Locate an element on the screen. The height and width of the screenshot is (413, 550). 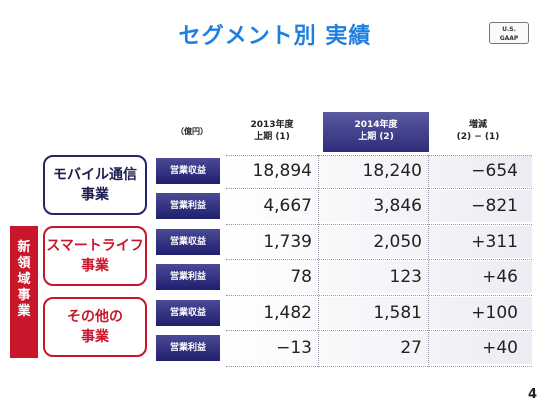
column-header-2014-line2: 上期 (2) is located at coordinates (376, 137).